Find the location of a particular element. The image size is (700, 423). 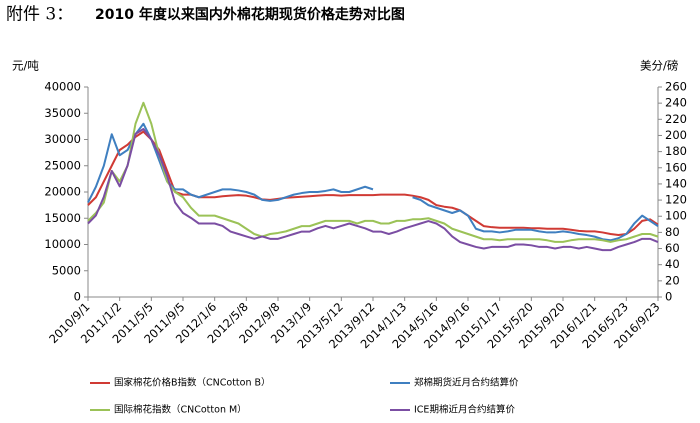

legend-label: 国际棉花指数（CNCotton M） is located at coordinates (180, 410).